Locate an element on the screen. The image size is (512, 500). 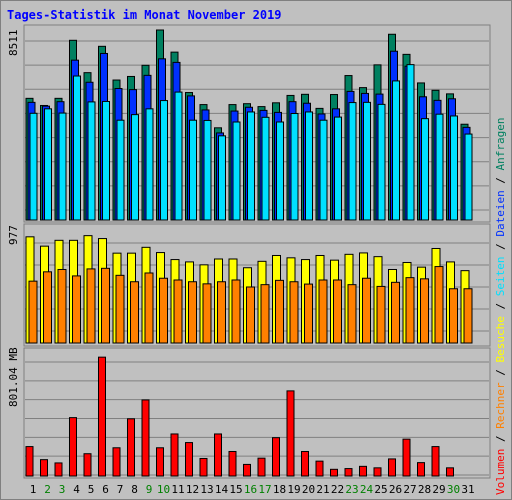
day-label: 19 is located at coordinates (293, 489).